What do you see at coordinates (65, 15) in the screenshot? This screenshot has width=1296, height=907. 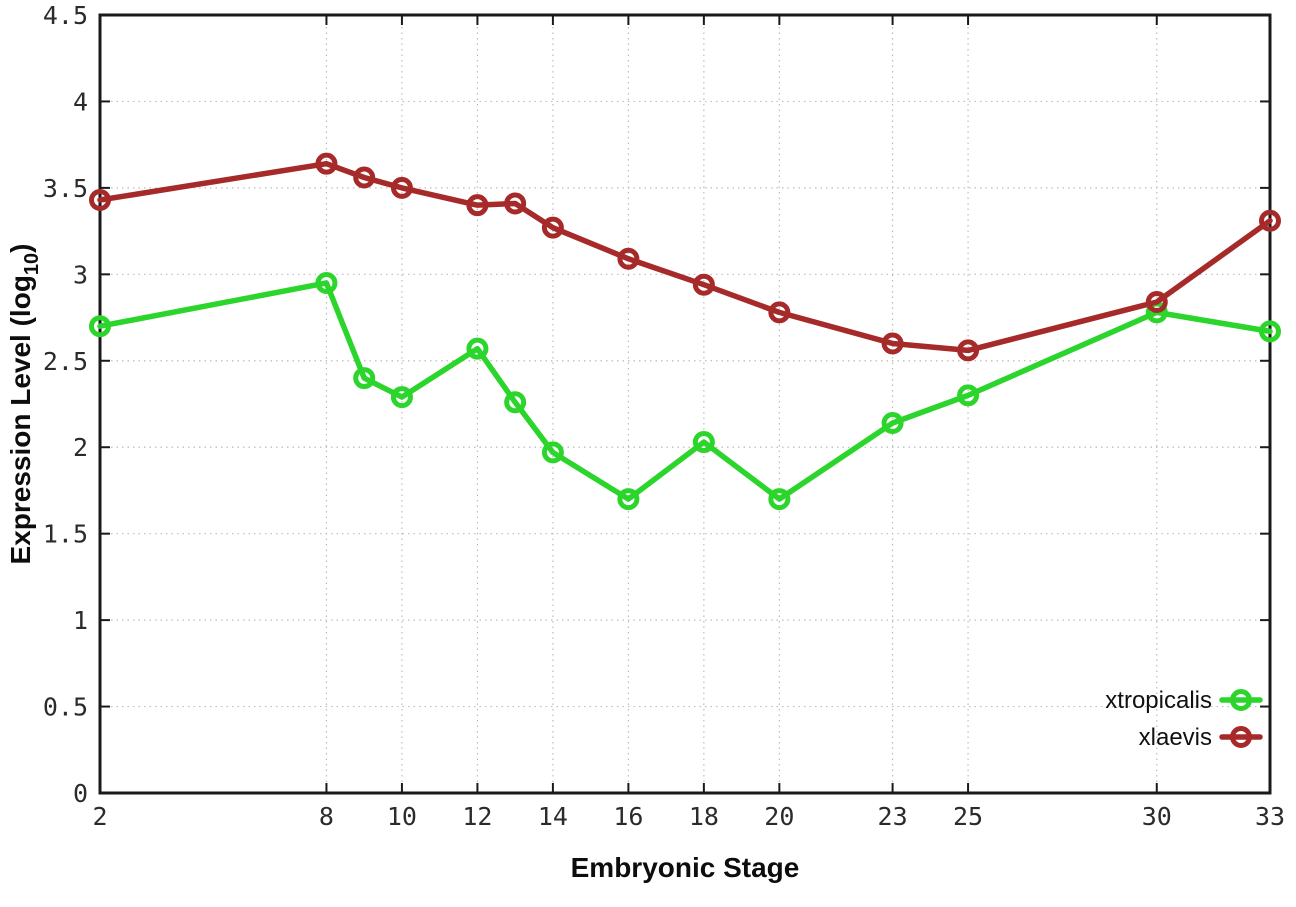 I see `y-tick-label: 4.5` at bounding box center [65, 15].